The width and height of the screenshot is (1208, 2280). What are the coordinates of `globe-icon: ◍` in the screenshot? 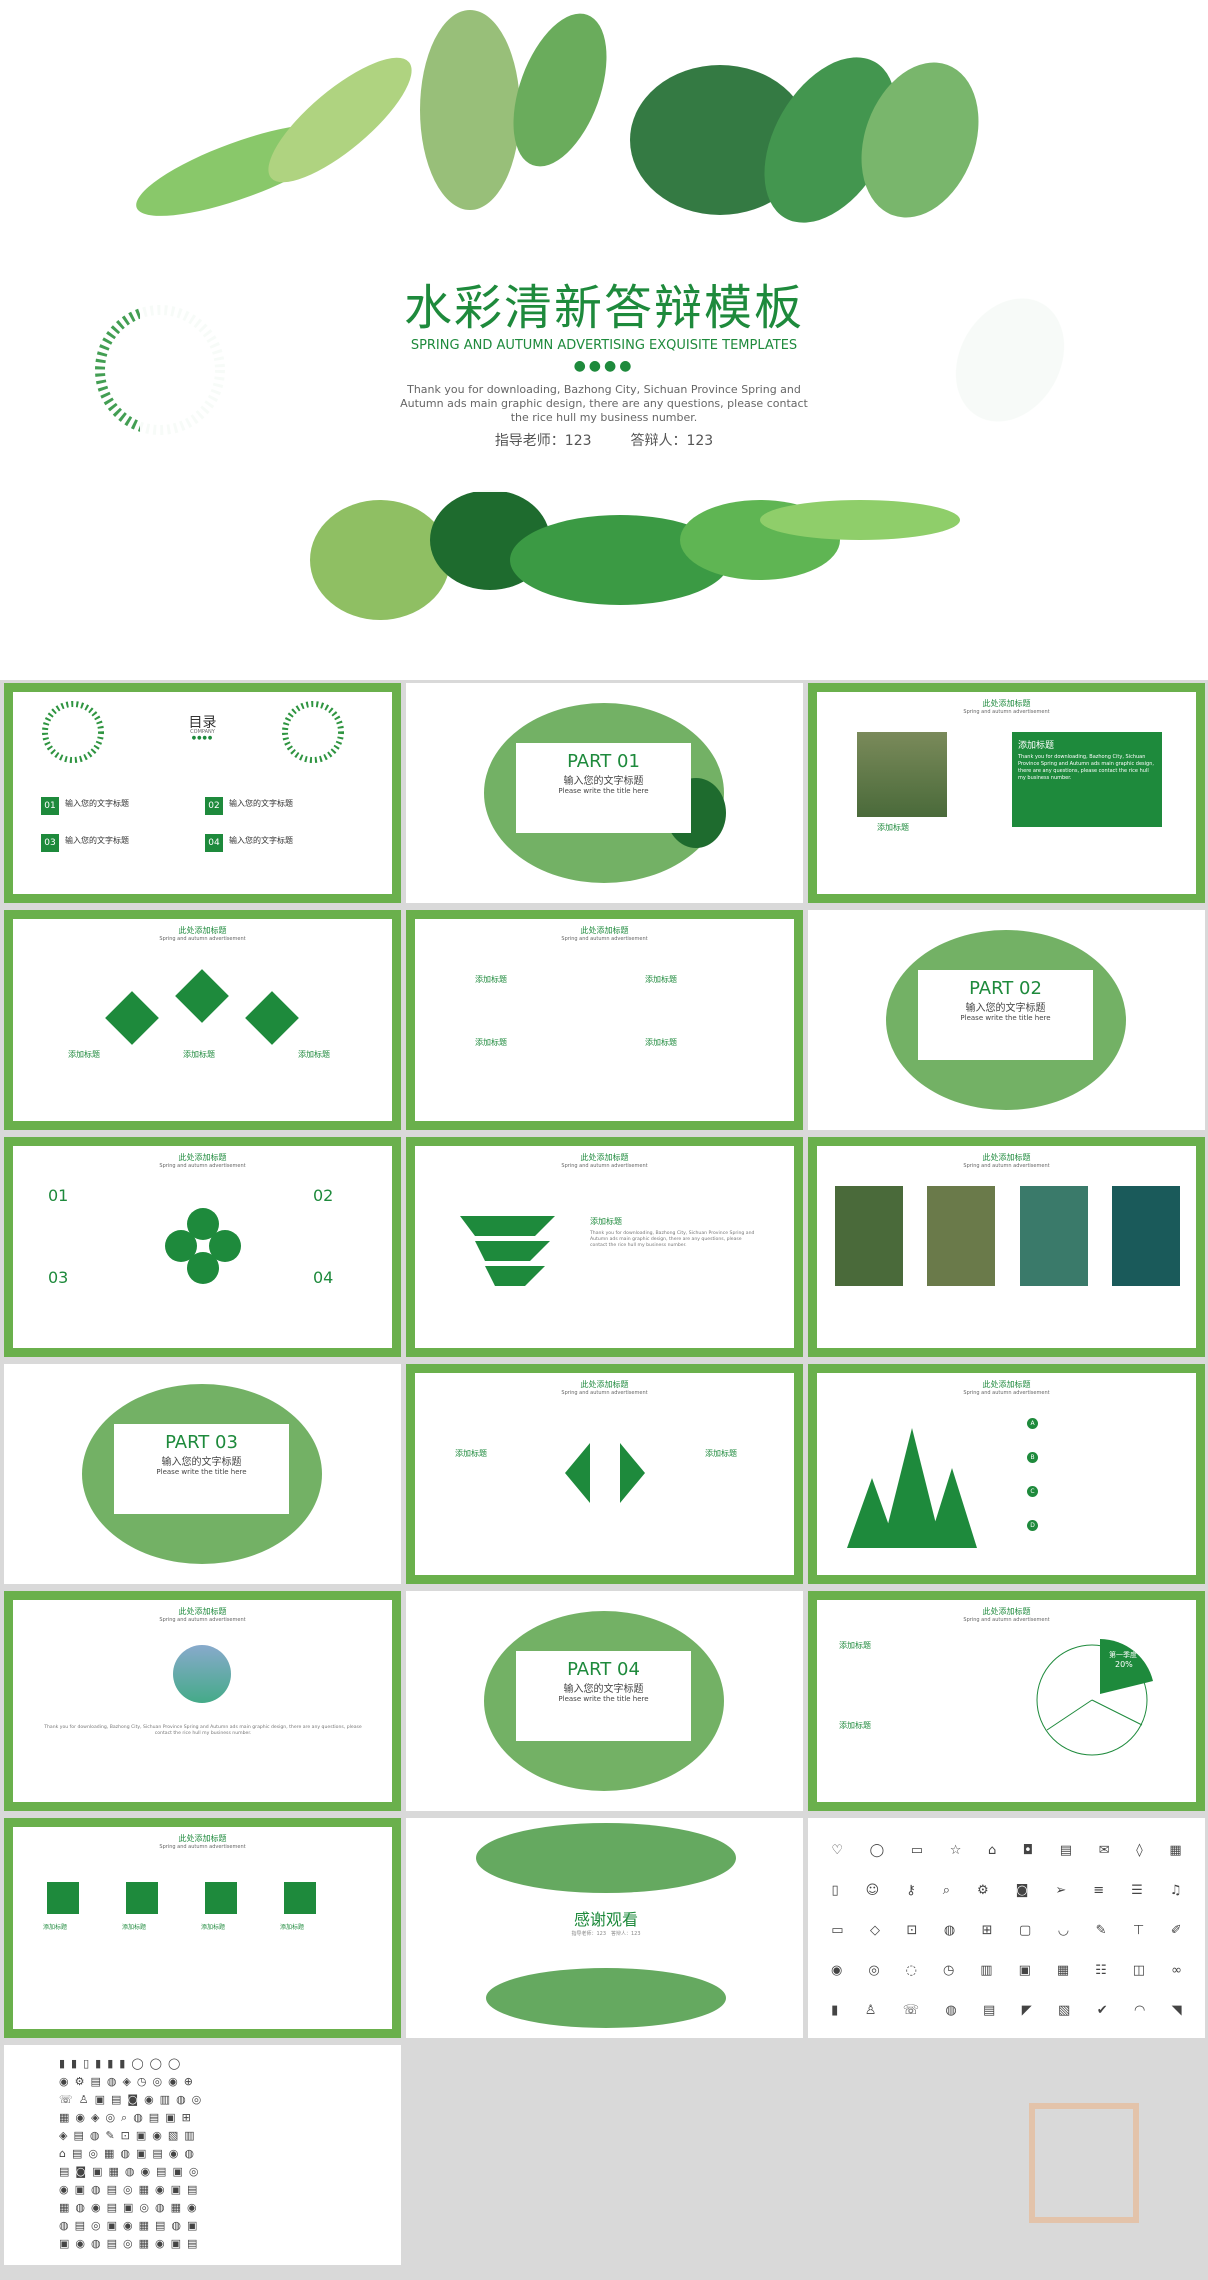 It's located at (949, 1930).